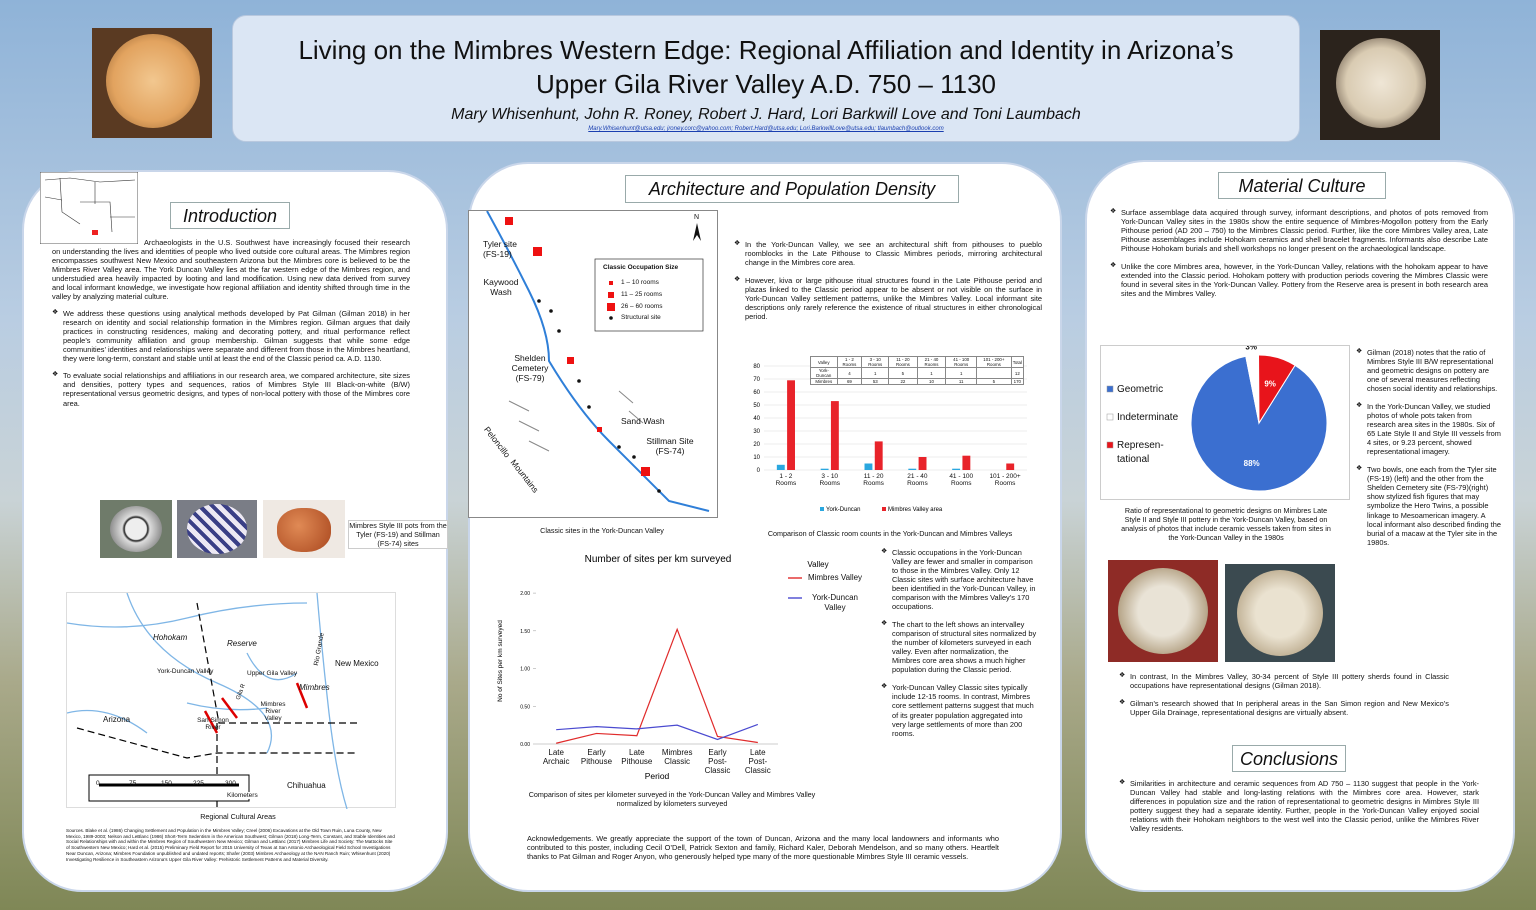 The image size is (1536, 910). I want to click on site-map-lines, so click(598, 361).